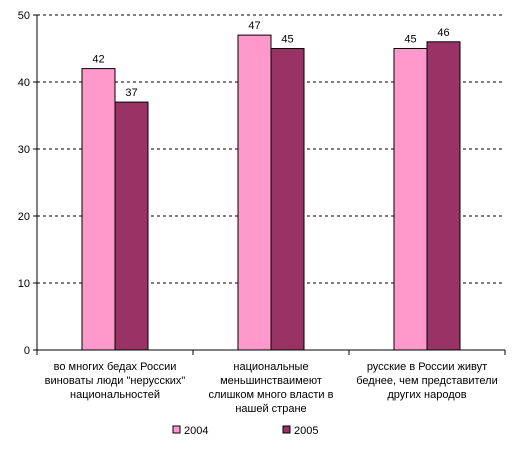 The image size is (526, 449). I want to click on category-label: национальные, so click(270, 367).